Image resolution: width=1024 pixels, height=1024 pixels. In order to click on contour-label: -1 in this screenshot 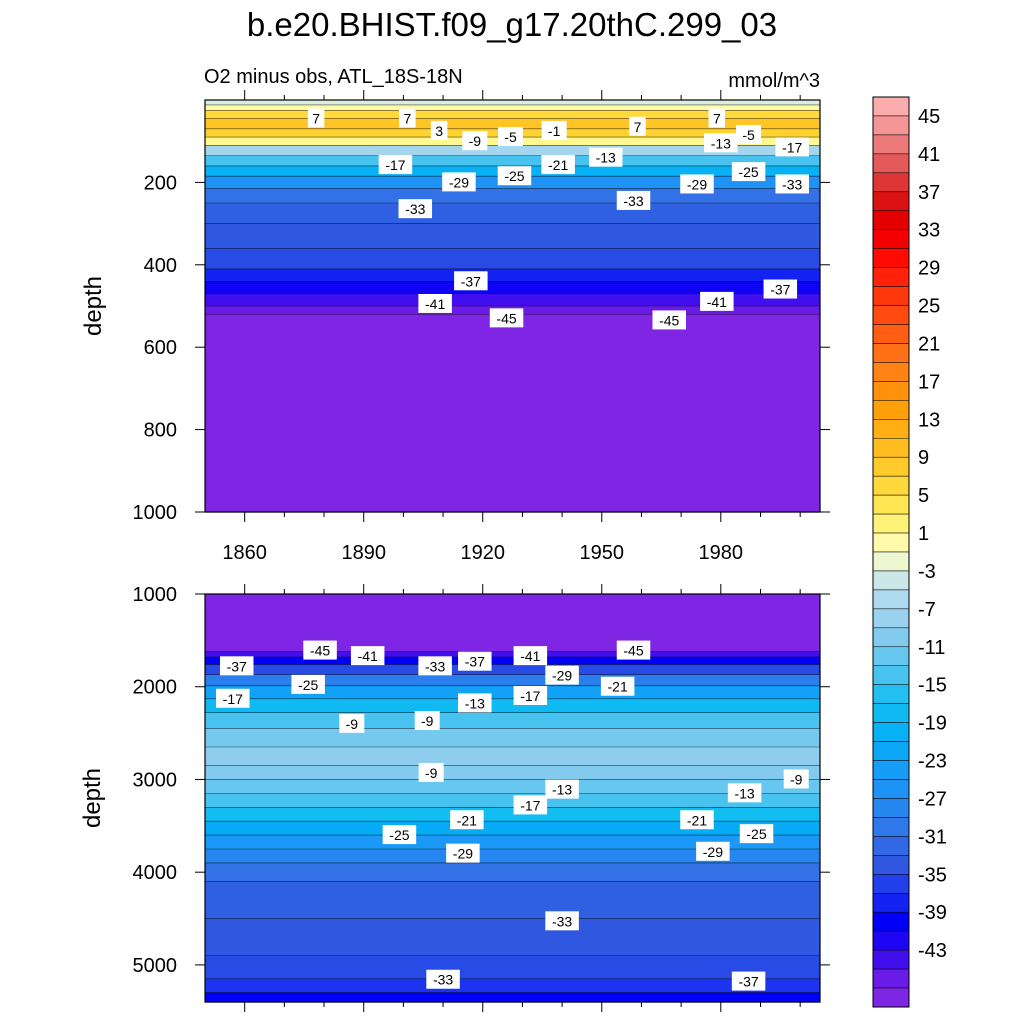, I will do `click(554, 131)`.